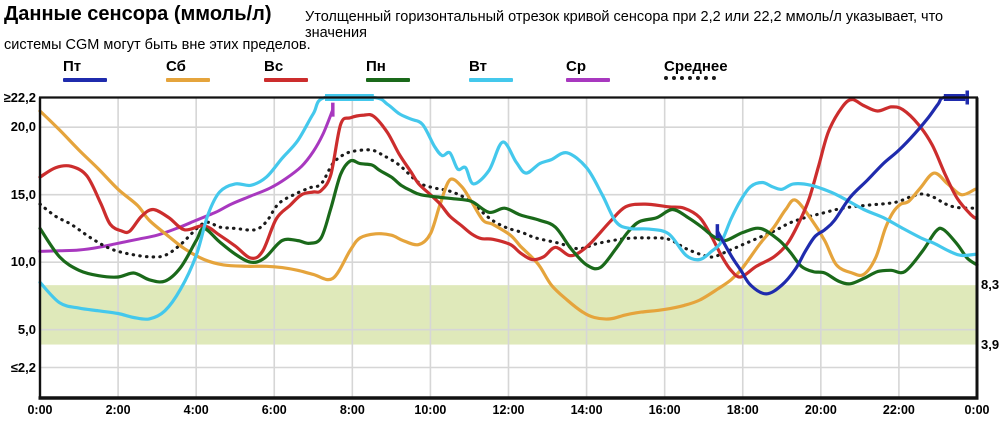 Image resolution: width=1000 pixels, height=422 pixels. I want to click on legend-swatch-mon, so click(388, 80).